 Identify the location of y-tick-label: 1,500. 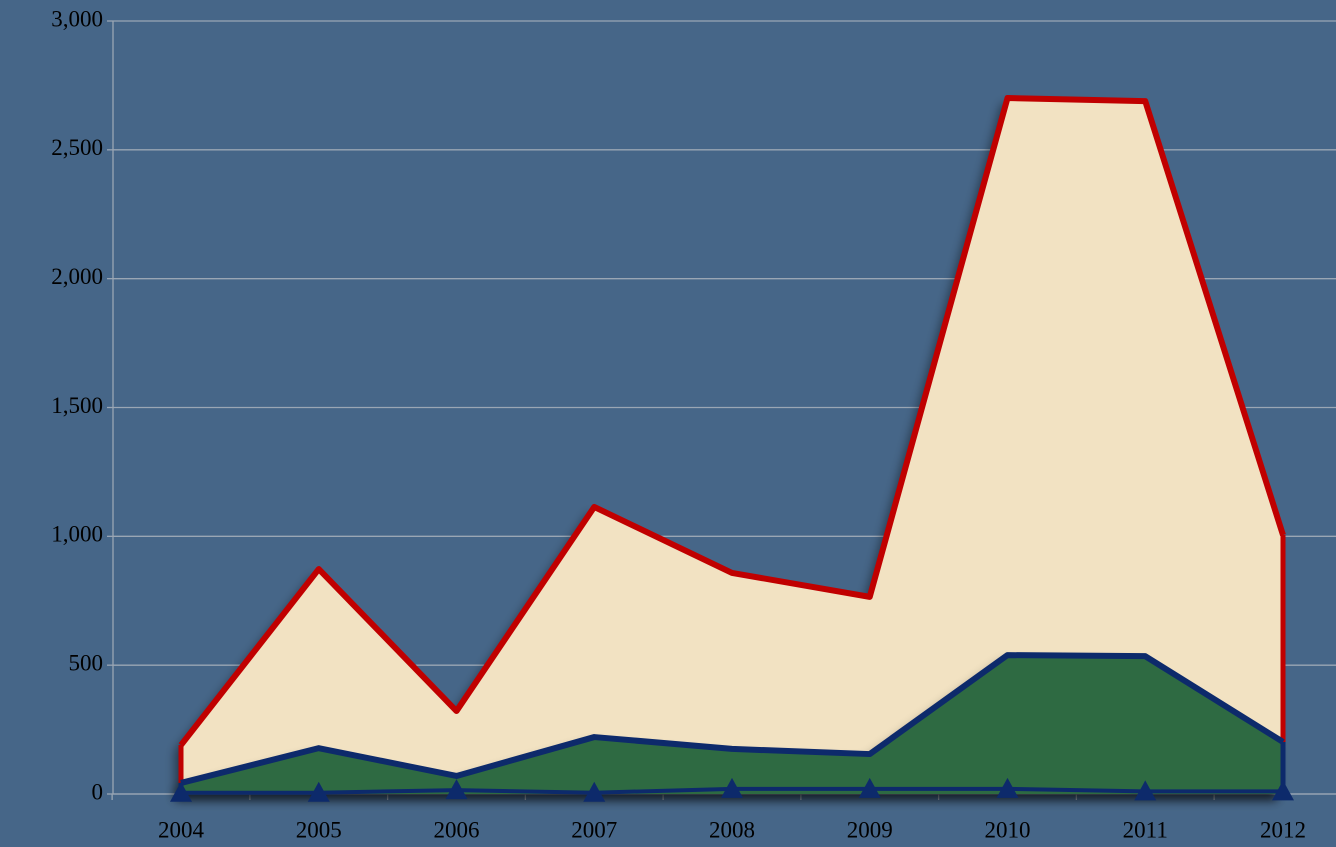
(77, 405).